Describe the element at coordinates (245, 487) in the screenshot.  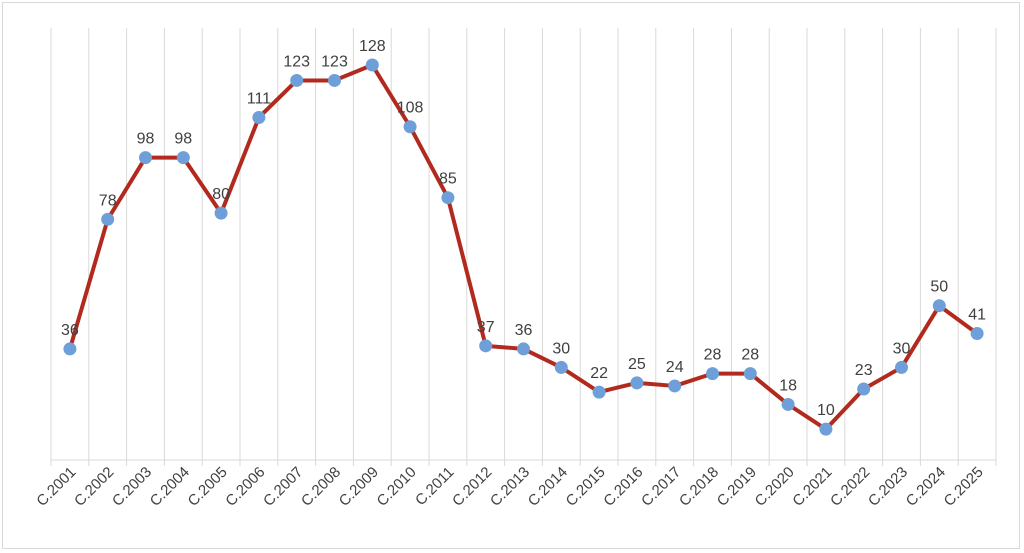
I see `x-tick-label: C.2006` at that location.